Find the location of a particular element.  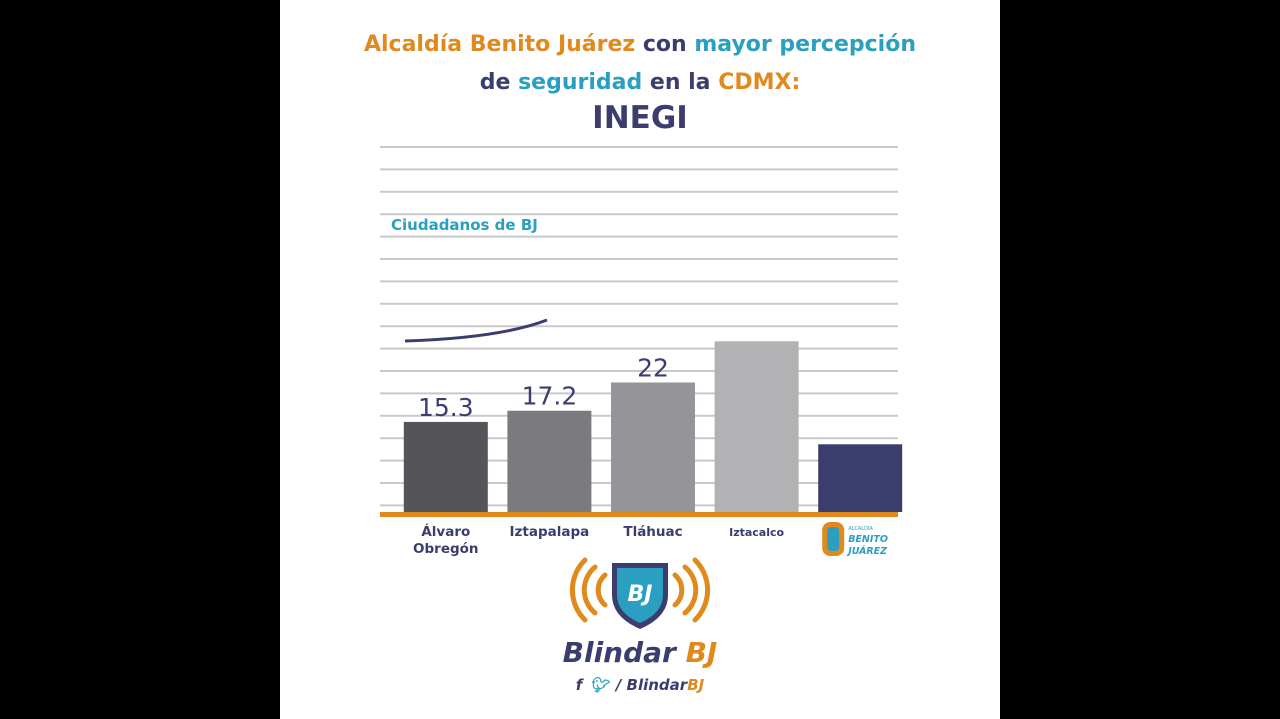

data-label: 22 is located at coordinates (653, 367).